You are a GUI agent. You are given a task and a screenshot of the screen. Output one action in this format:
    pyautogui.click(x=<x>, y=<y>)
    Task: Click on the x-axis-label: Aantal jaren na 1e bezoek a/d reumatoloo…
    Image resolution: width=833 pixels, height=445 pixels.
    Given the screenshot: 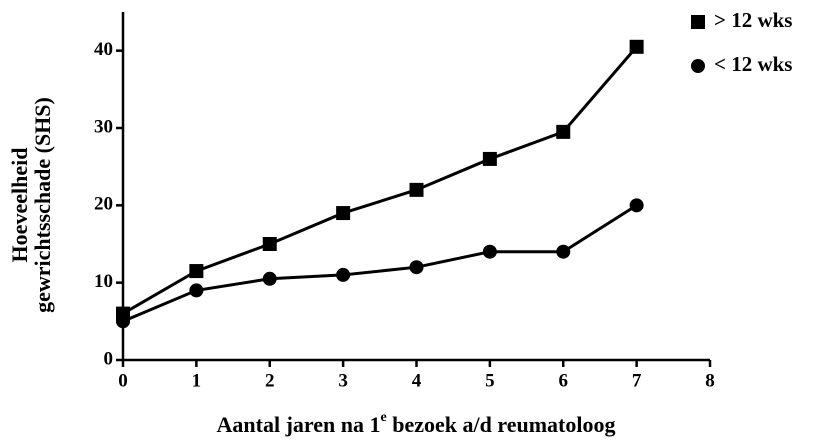 What is the action you would take?
    pyautogui.click(x=416, y=423)
    